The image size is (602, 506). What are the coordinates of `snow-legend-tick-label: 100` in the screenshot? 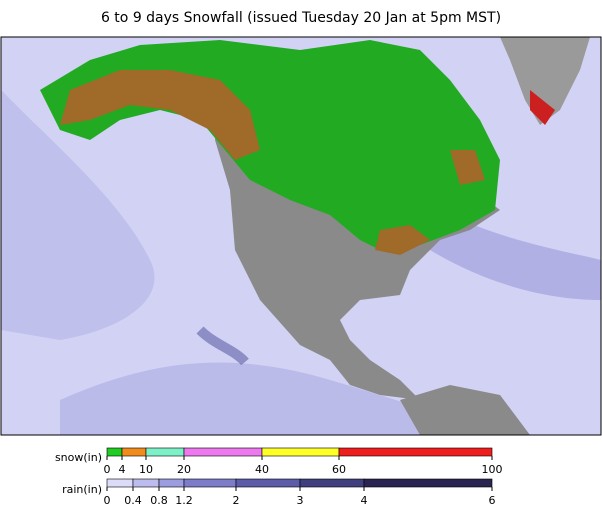 It's located at (492, 469).